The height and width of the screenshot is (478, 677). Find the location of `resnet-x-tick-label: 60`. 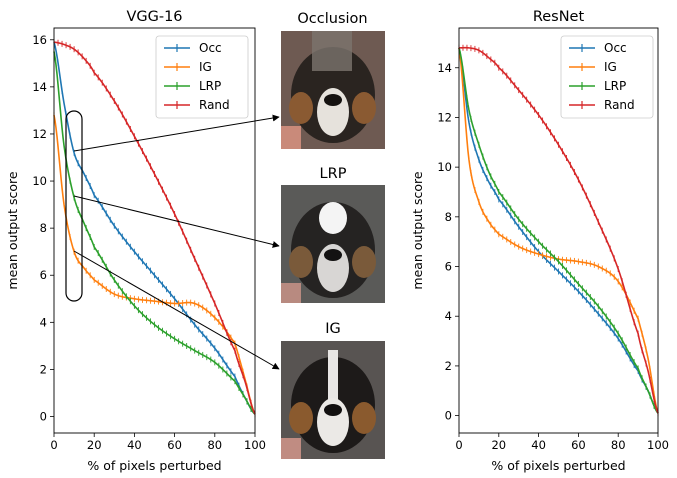

resnet-x-tick-label: 60 is located at coordinates (578, 445).